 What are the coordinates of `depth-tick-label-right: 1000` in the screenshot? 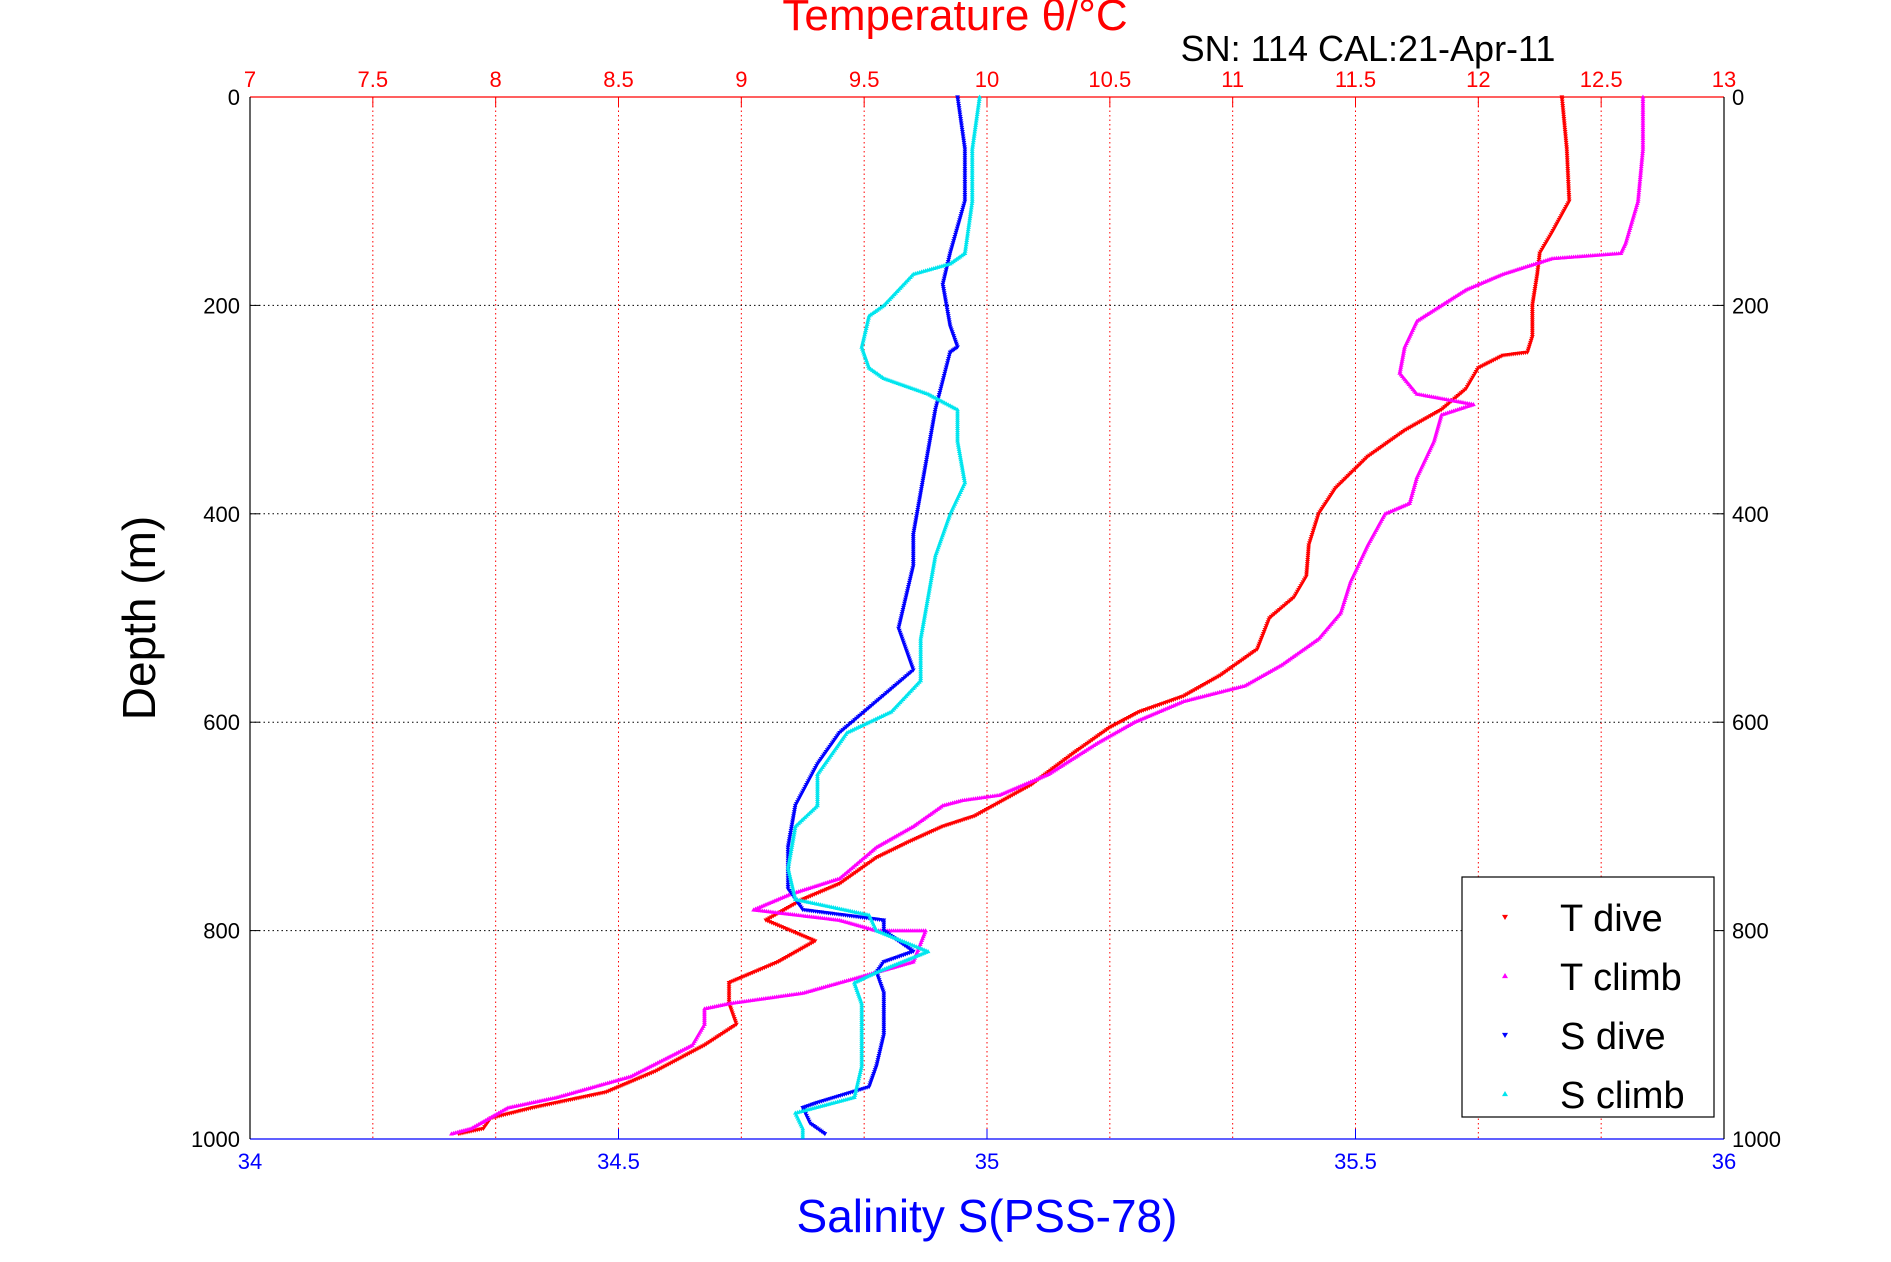 It's located at (1756, 1139).